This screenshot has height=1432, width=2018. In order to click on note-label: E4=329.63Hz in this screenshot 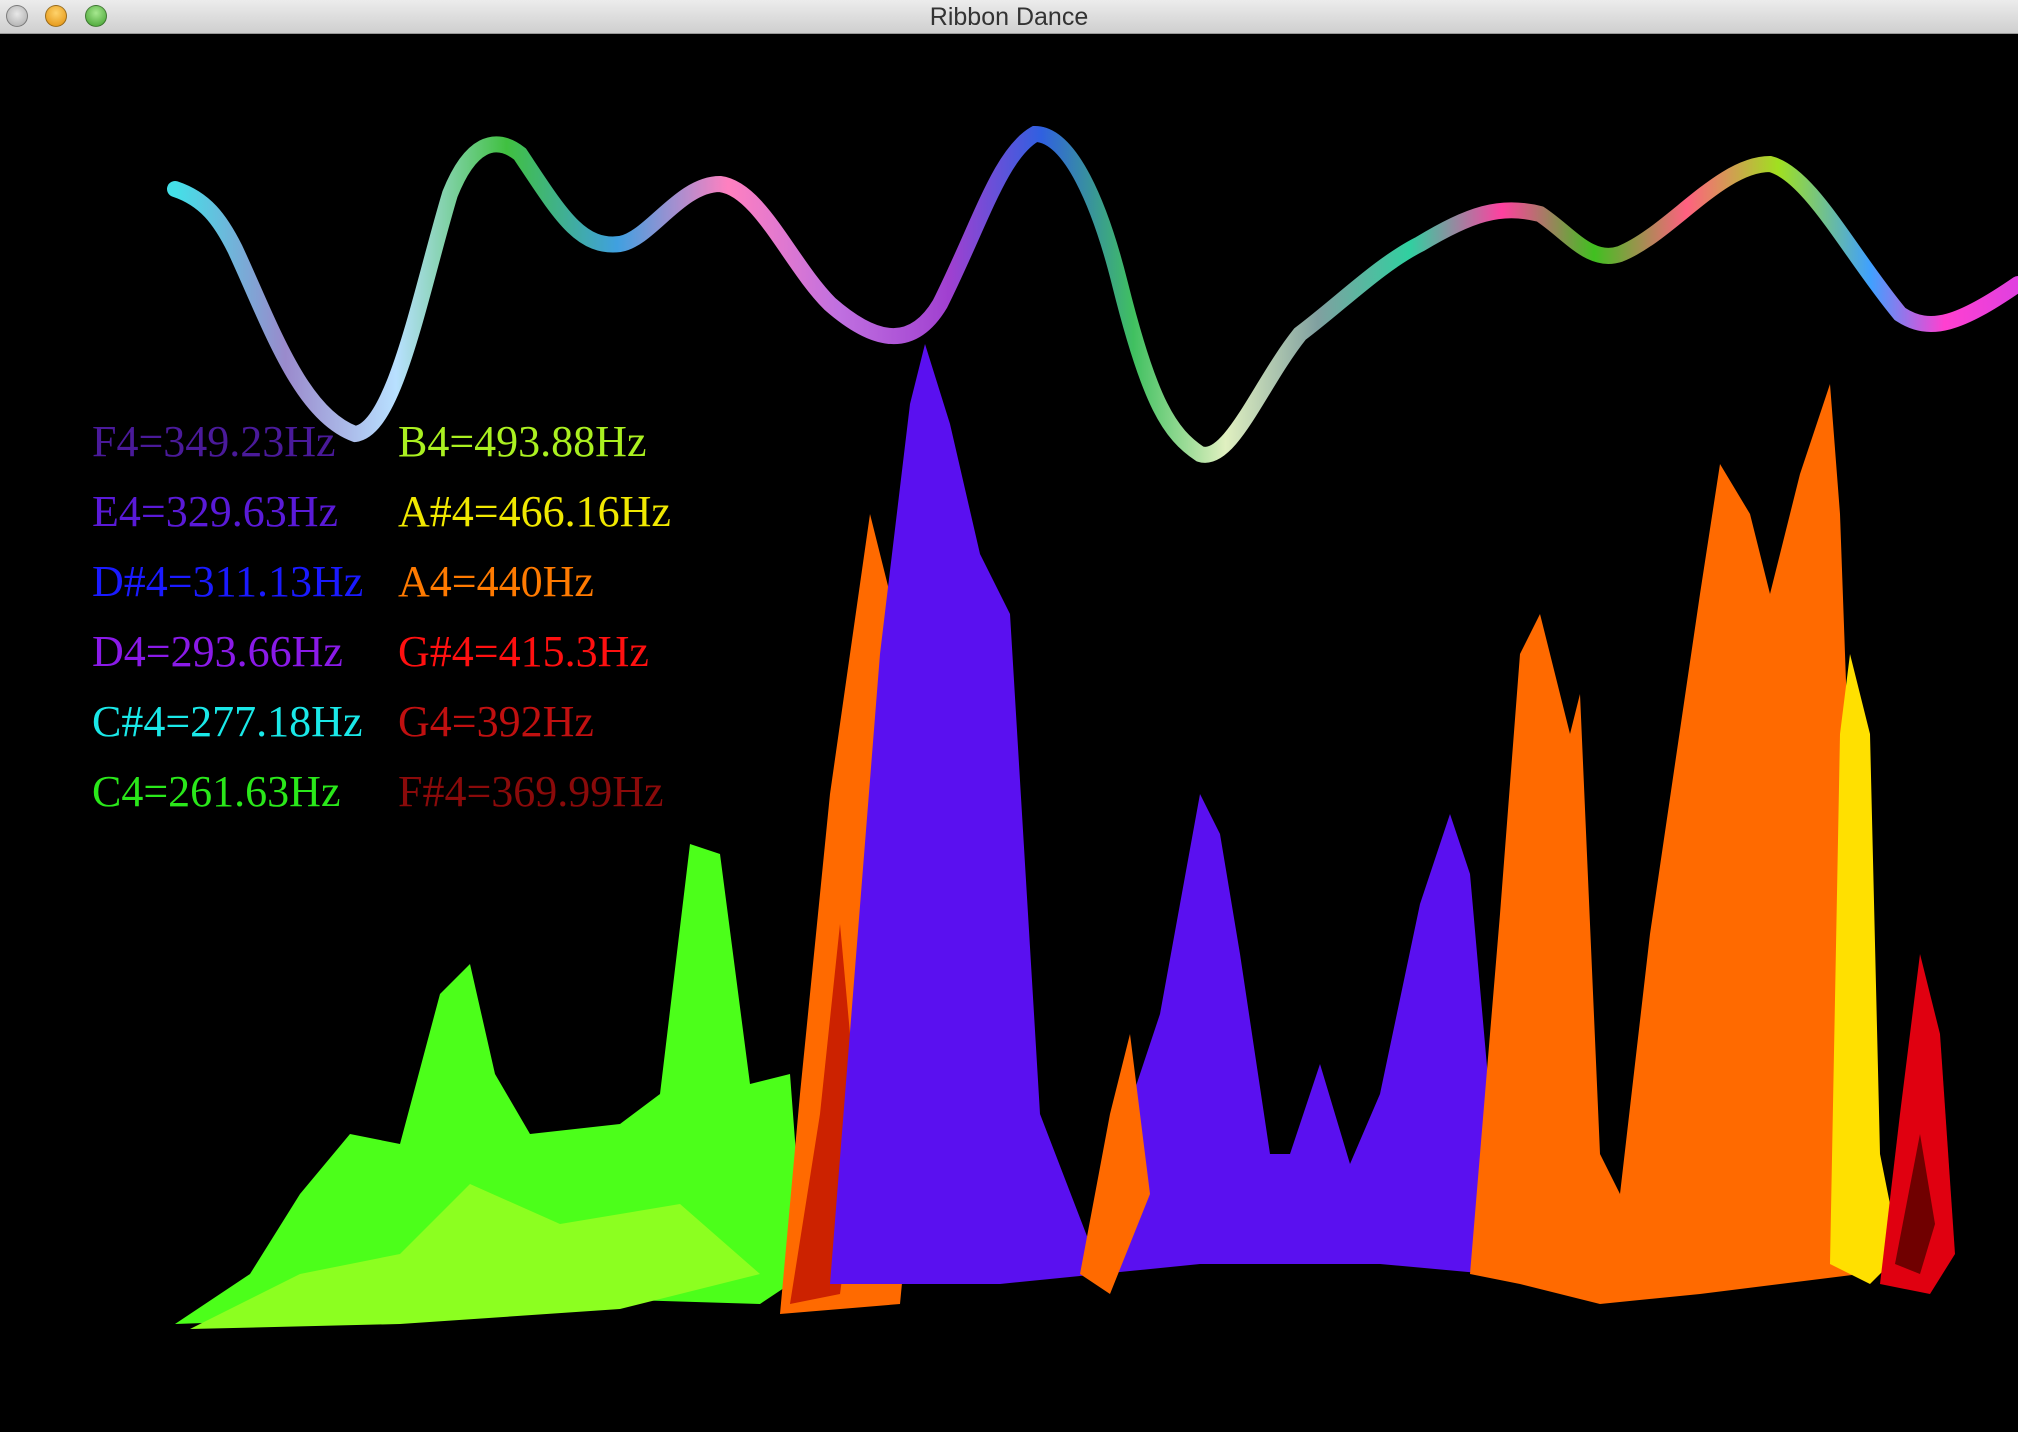, I will do `click(215, 511)`.